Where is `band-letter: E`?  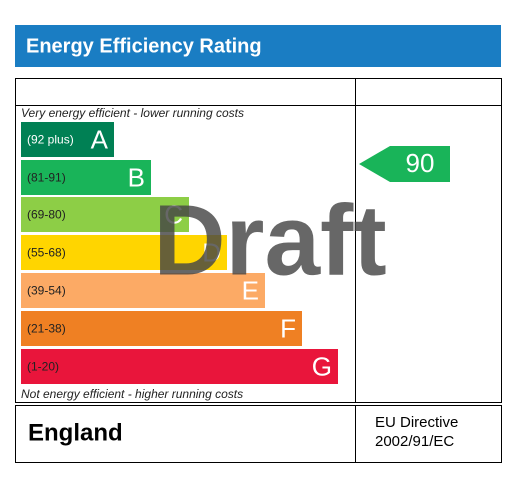
band-letter: E is located at coordinates (250, 290).